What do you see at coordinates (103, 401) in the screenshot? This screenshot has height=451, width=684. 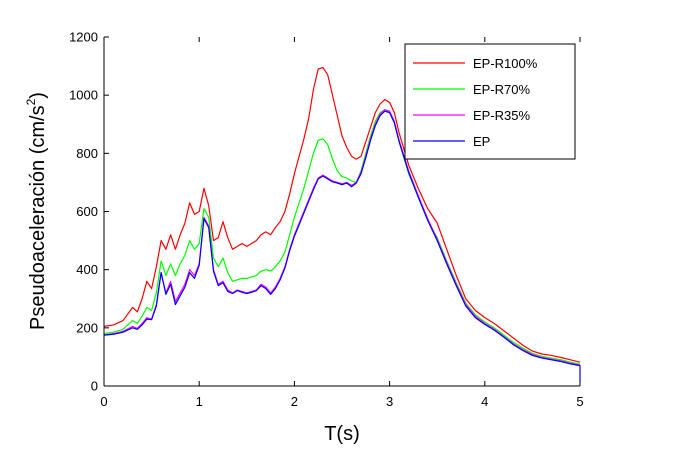 I see `x-tick-label: 0` at bounding box center [103, 401].